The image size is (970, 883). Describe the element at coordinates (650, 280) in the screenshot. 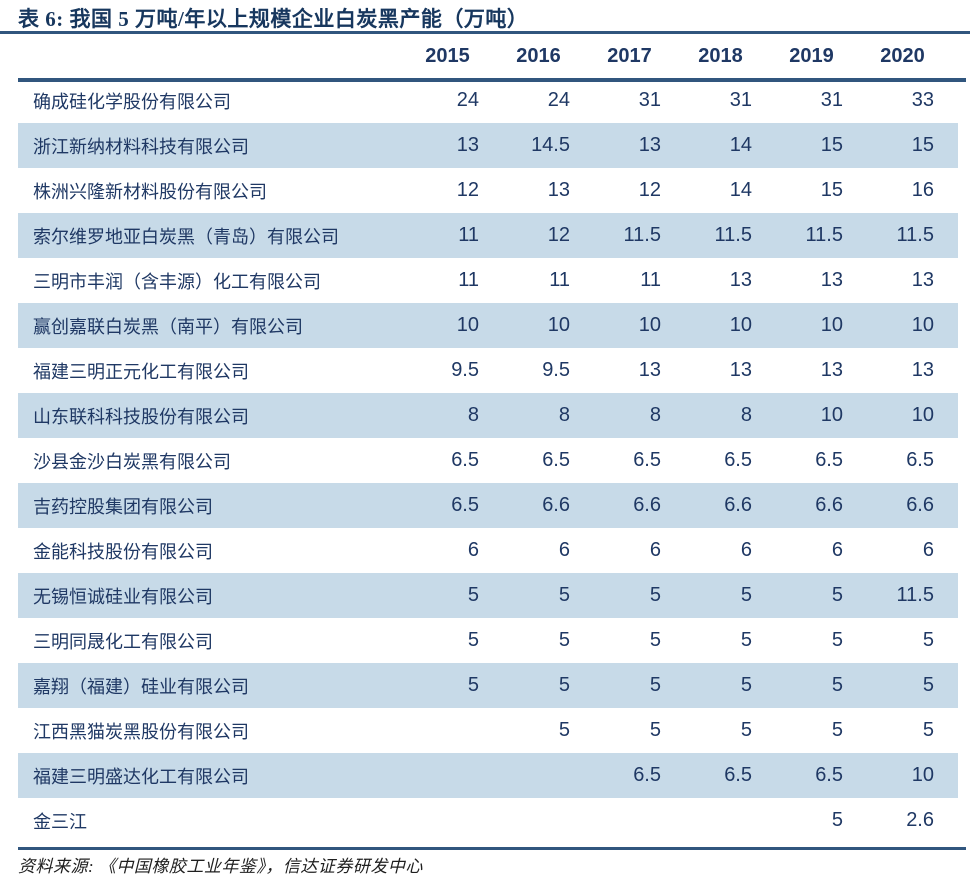

I see `capacity-value-cell: 11` at that location.